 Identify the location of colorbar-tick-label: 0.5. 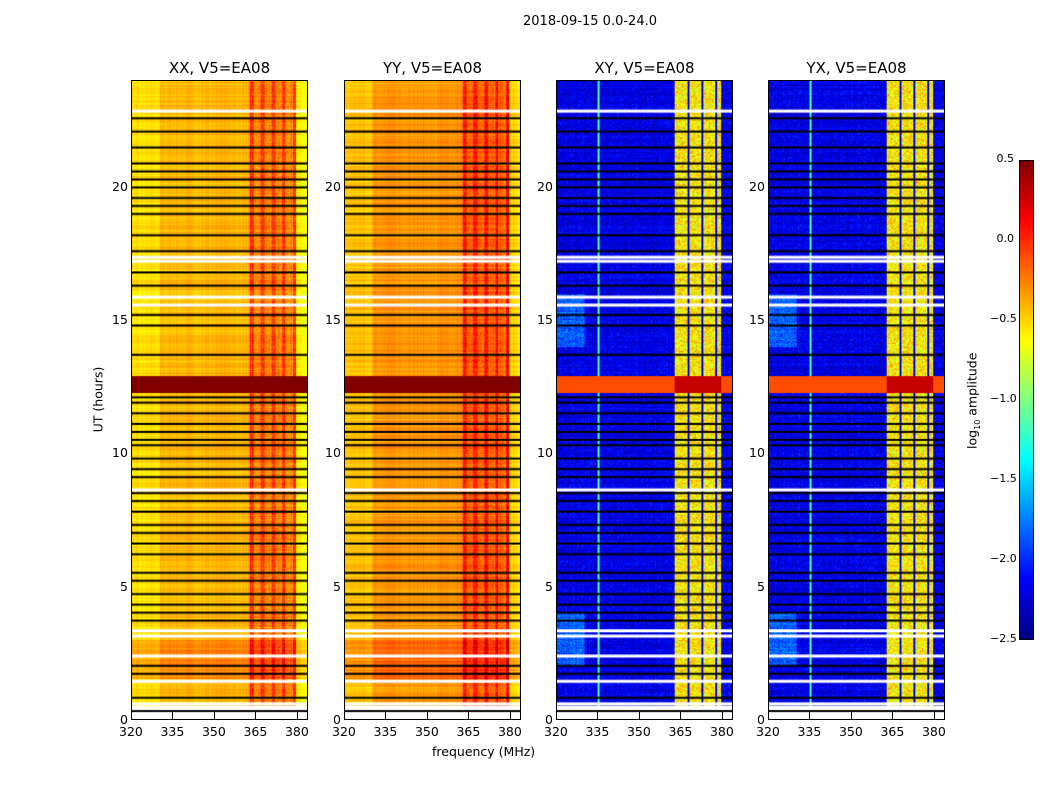
(1005, 158).